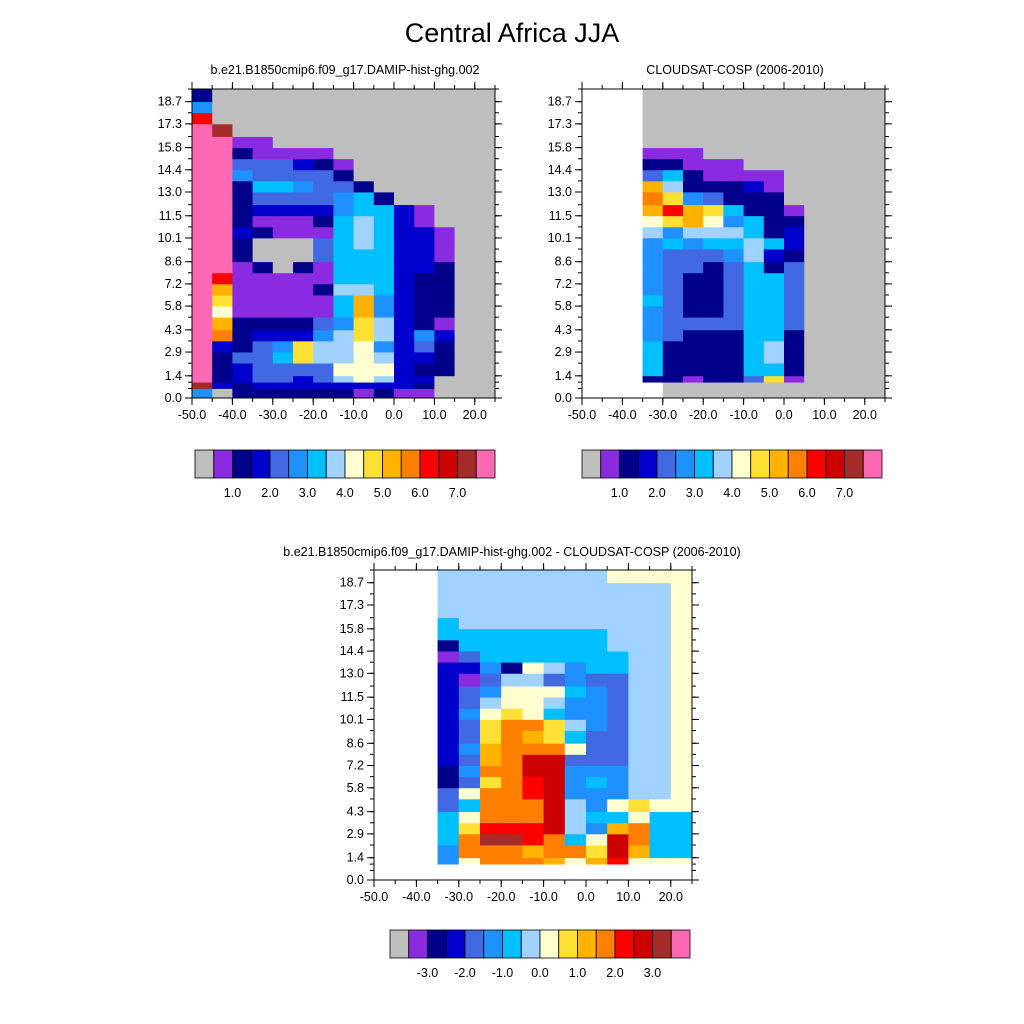  Describe the element at coordinates (743, 415) in the screenshot. I see `x-tick-label: -10.0` at that location.